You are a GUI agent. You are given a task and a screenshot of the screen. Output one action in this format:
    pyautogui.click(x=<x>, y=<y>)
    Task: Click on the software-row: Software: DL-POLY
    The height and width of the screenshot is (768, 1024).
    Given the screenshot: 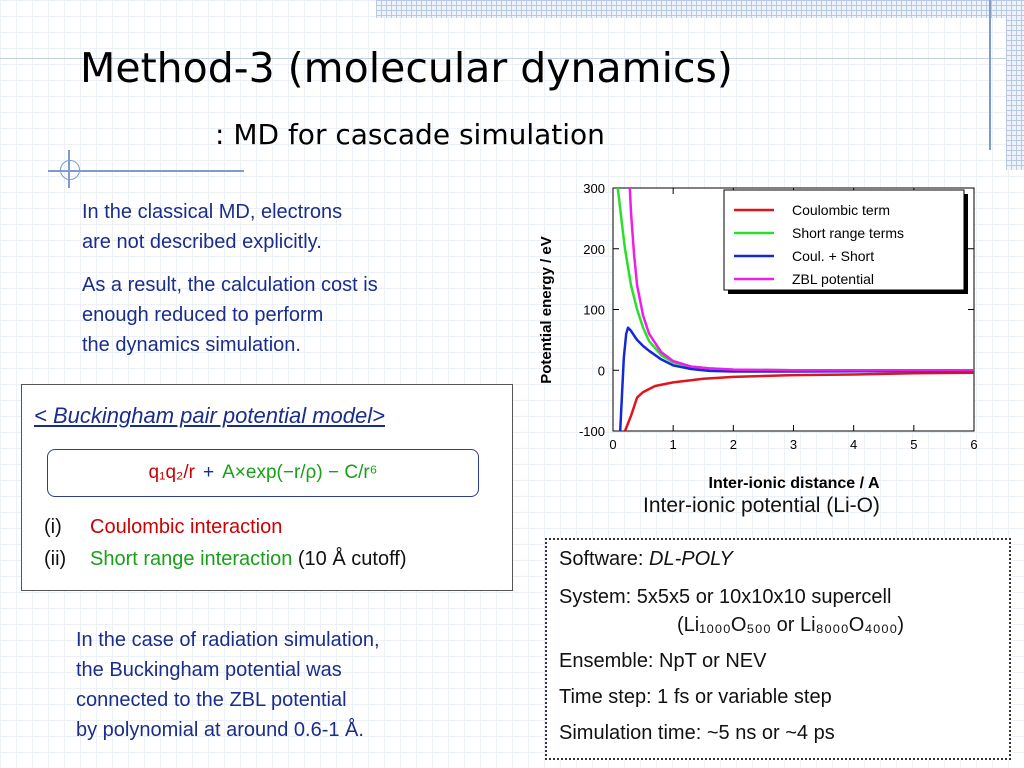 What is the action you would take?
    pyautogui.click(x=646, y=559)
    